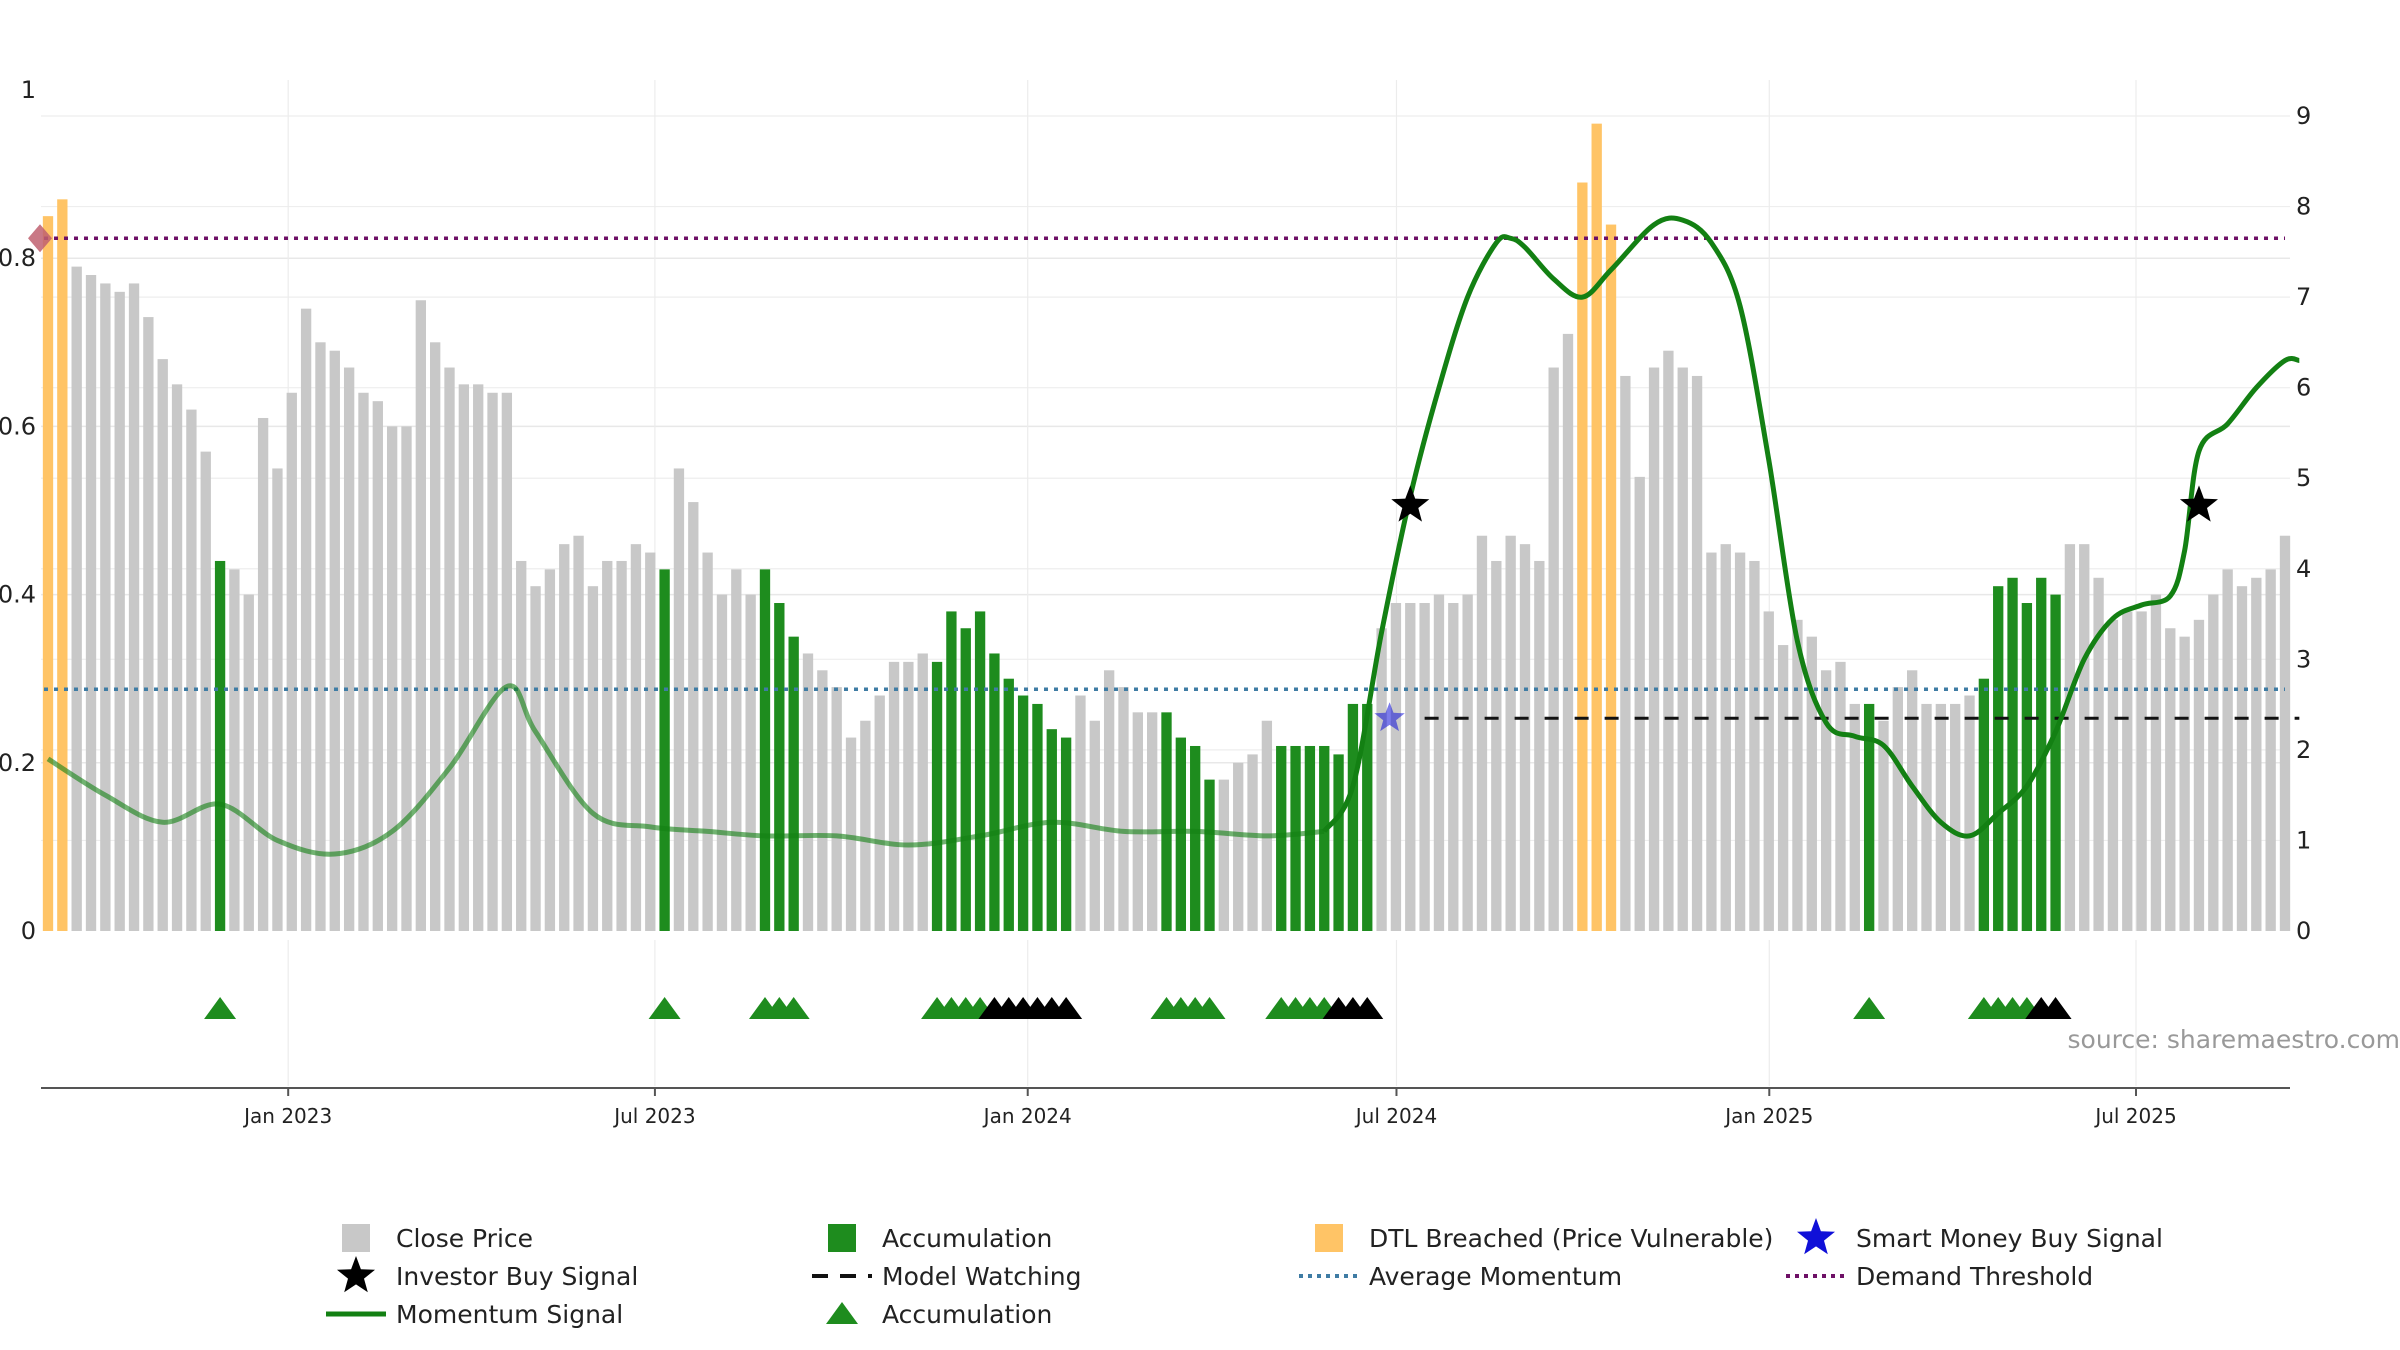 The image size is (2400, 1350). I want to click on threshold-marker, so click(40, 238).